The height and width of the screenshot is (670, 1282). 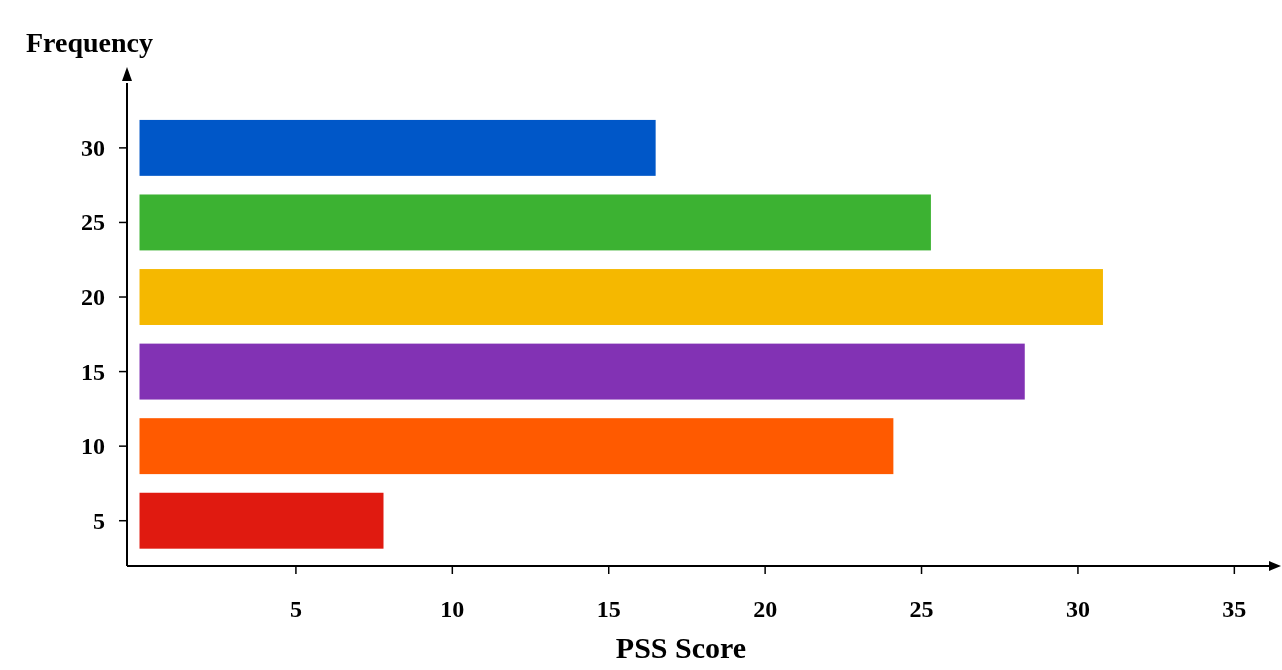 I want to click on y-tick-label: 15, so click(x=93, y=371).